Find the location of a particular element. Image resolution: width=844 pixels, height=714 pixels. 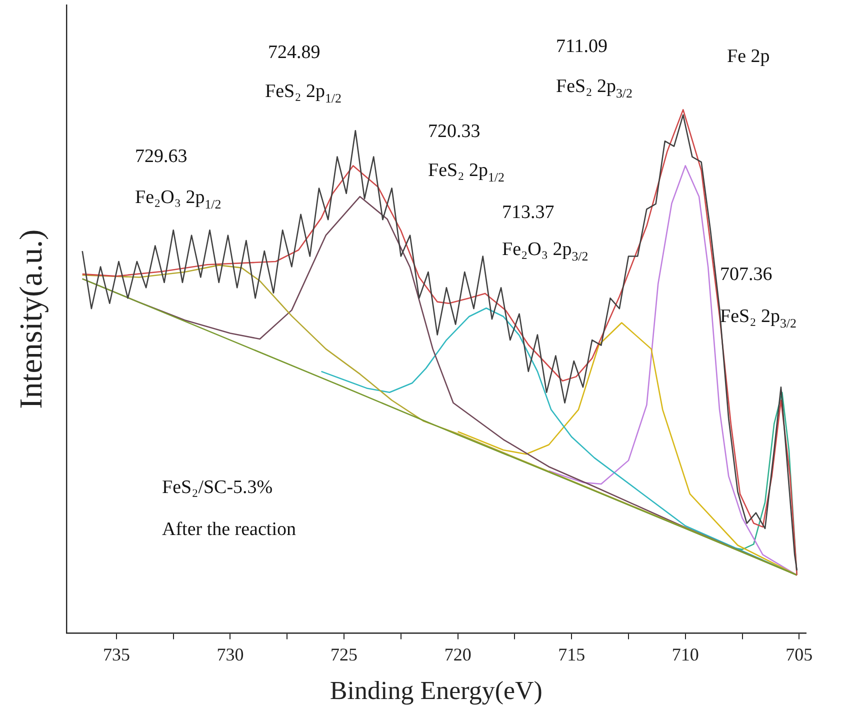

x-tick-label: 705 is located at coordinates (799, 654).